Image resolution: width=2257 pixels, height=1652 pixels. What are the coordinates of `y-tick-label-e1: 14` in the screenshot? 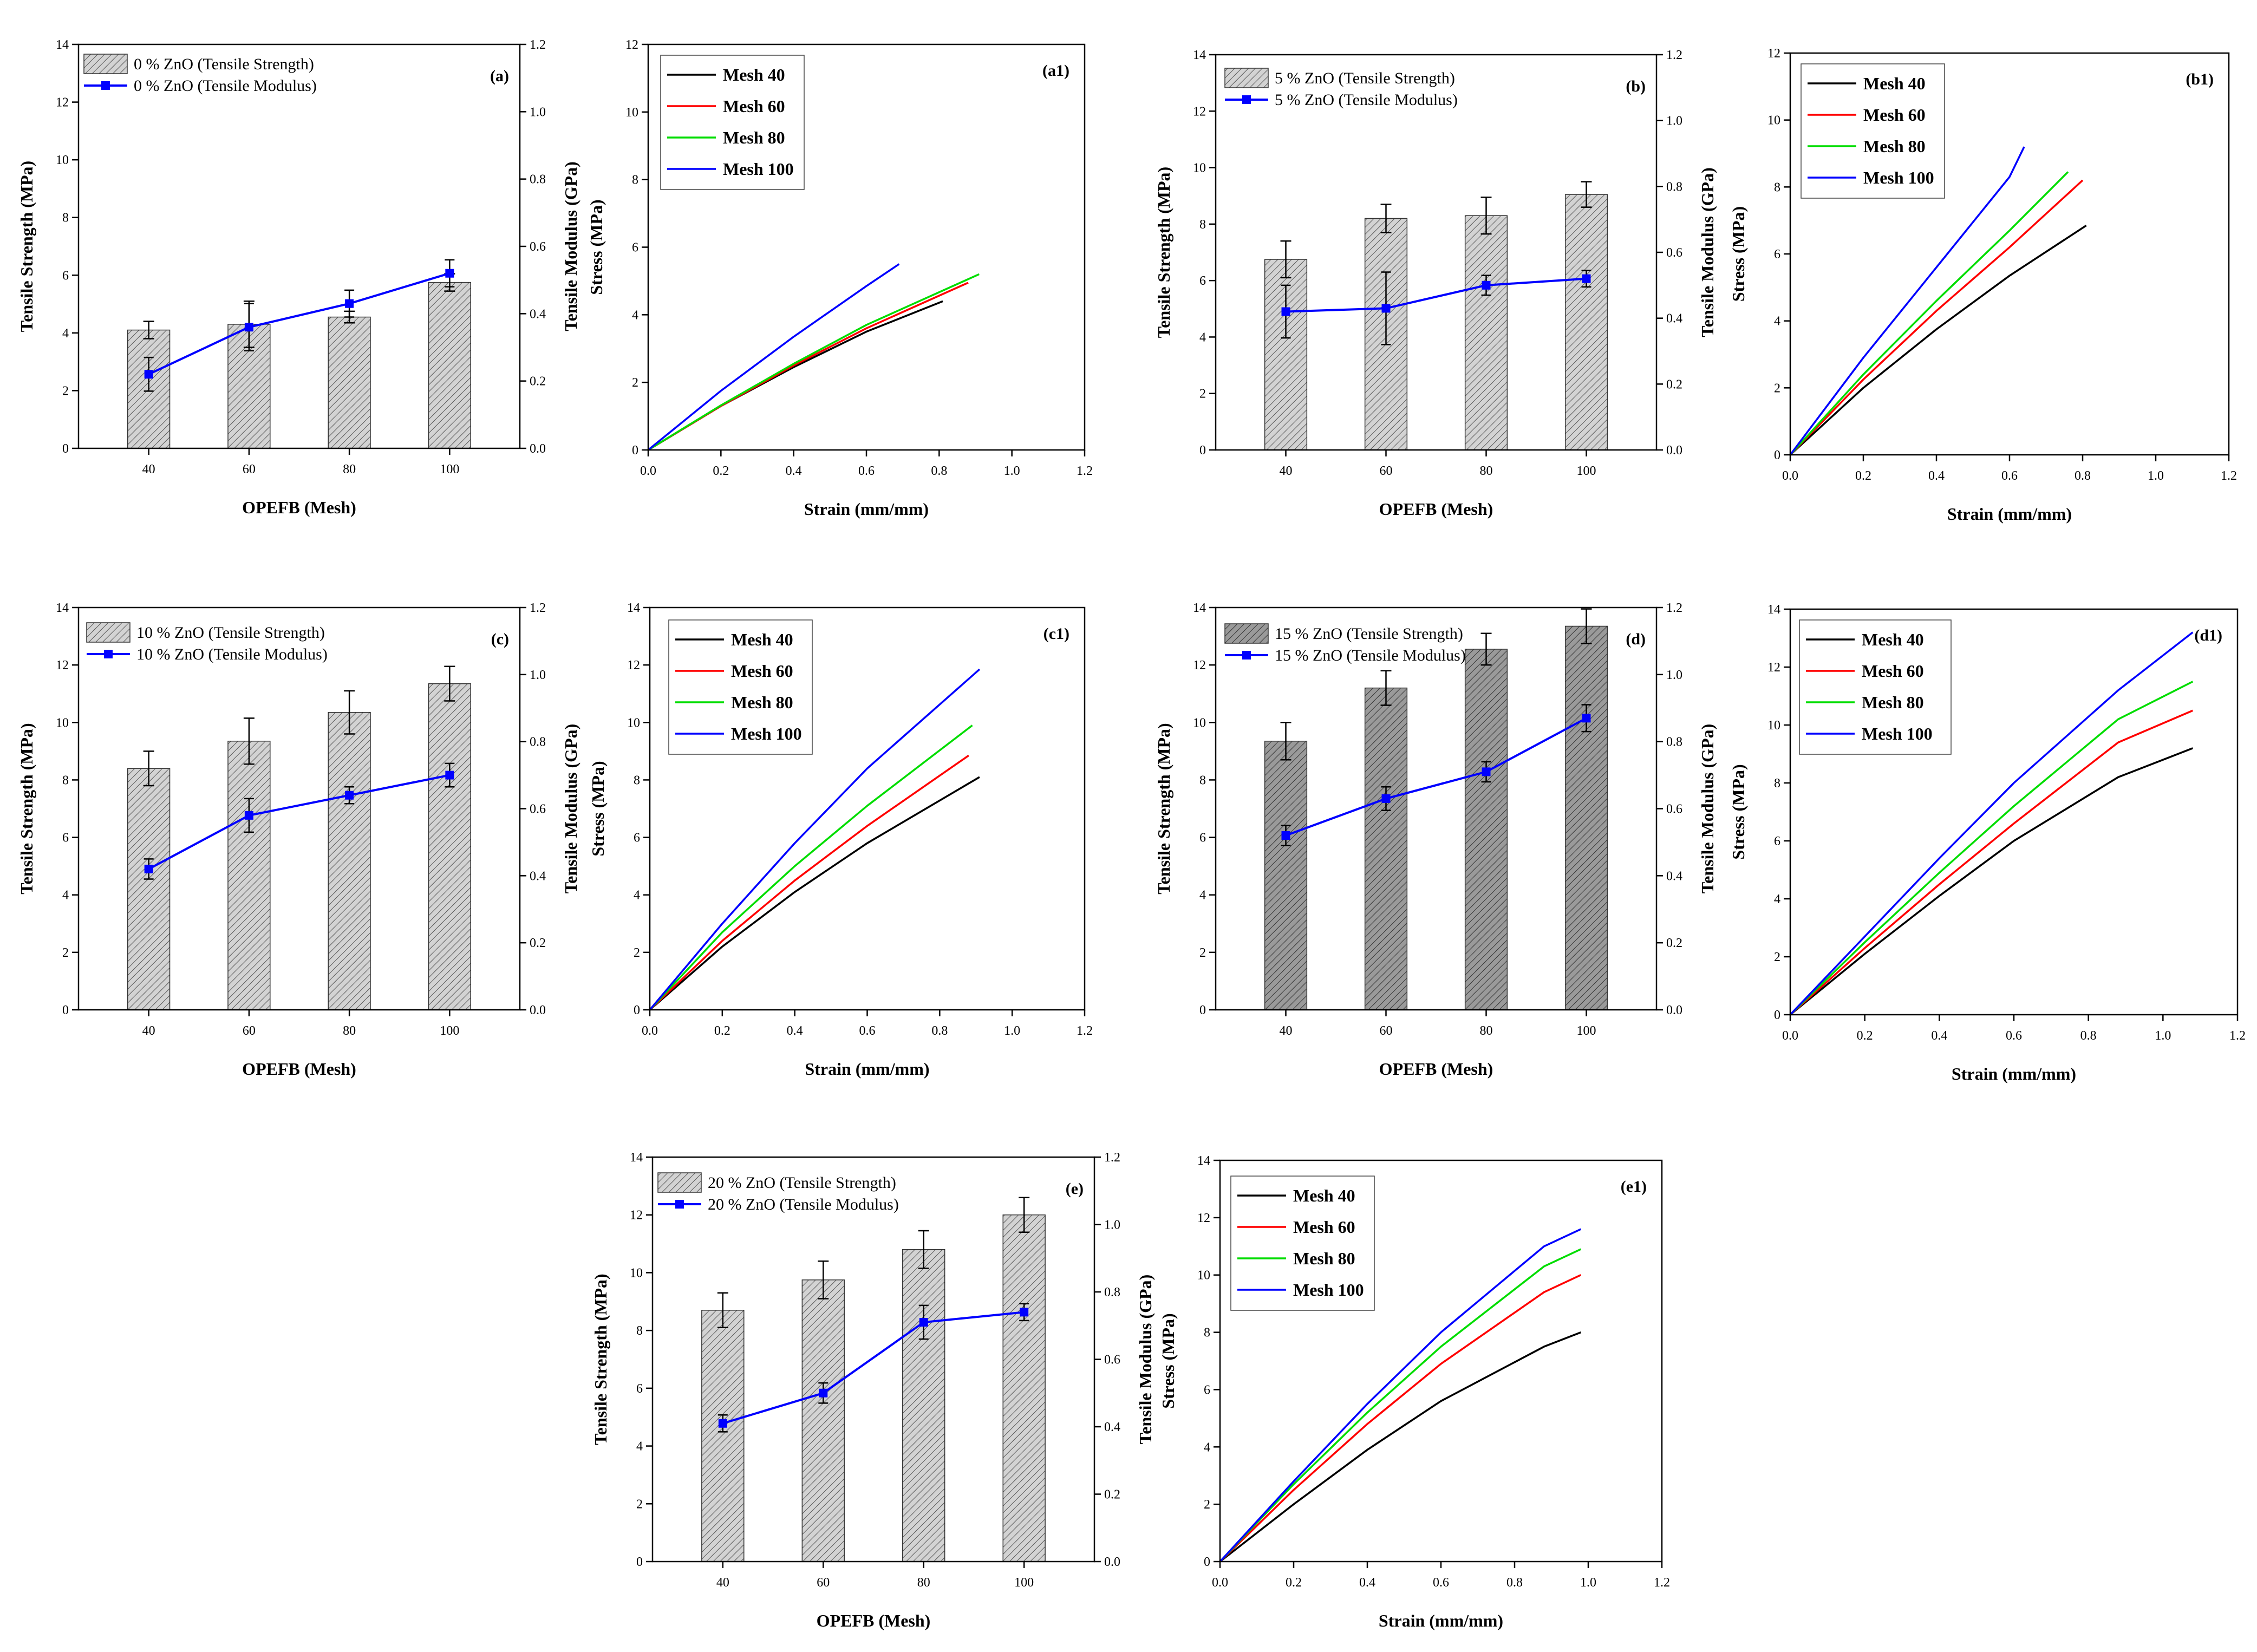 It's located at (1203, 1161).